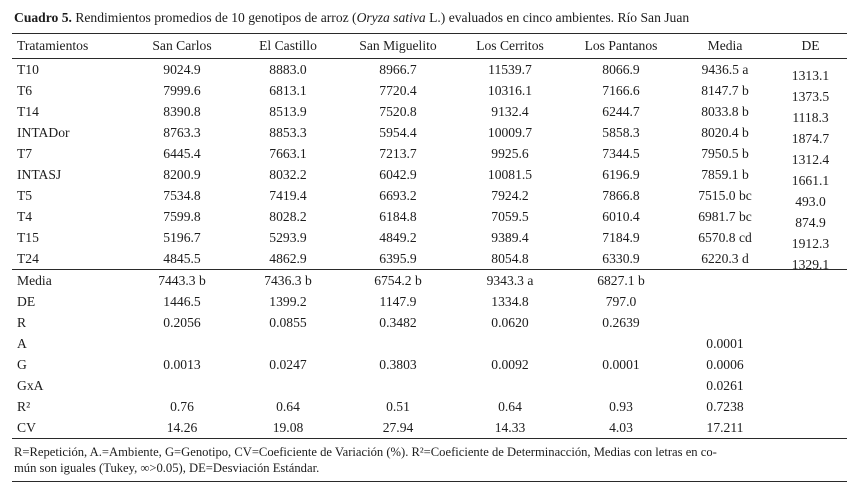 Image resolution: width=859 pixels, height=486 pixels. Describe the element at coordinates (398, 406) in the screenshot. I see `value-cell: 0.51` at that location.